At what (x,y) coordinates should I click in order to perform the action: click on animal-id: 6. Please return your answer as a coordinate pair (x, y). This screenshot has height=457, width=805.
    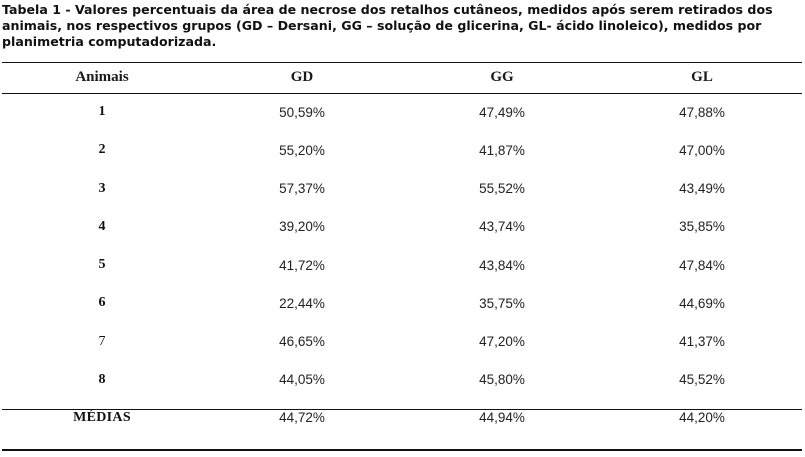
    Looking at the image, I should click on (102, 303).